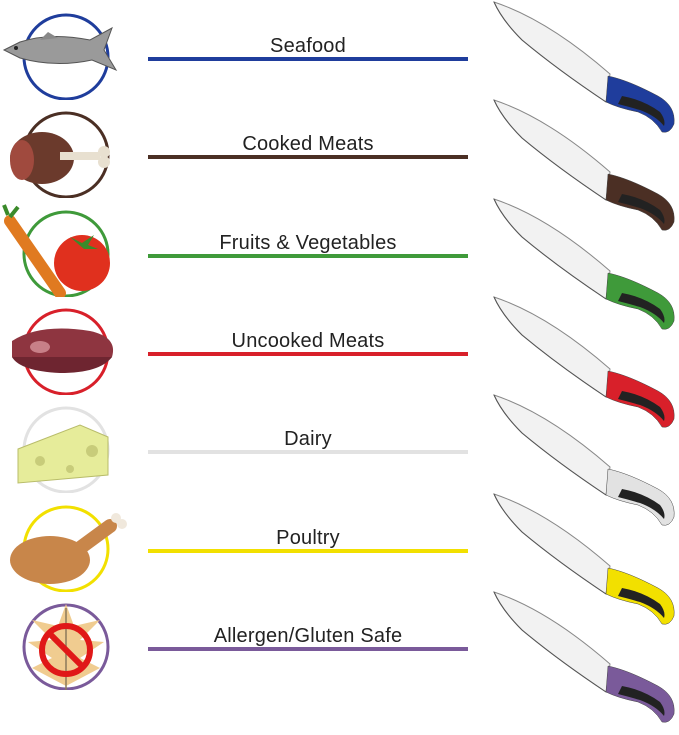 The image size is (679, 735). Describe the element at coordinates (67, 50) in the screenshot. I see `fish-icon` at that location.